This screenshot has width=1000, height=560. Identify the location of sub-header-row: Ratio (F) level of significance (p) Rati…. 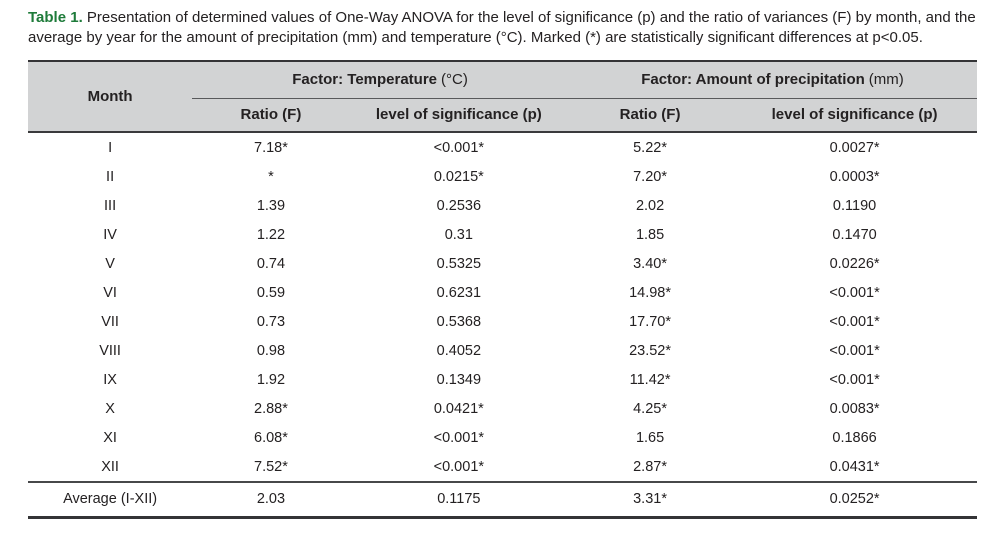
(502, 115).